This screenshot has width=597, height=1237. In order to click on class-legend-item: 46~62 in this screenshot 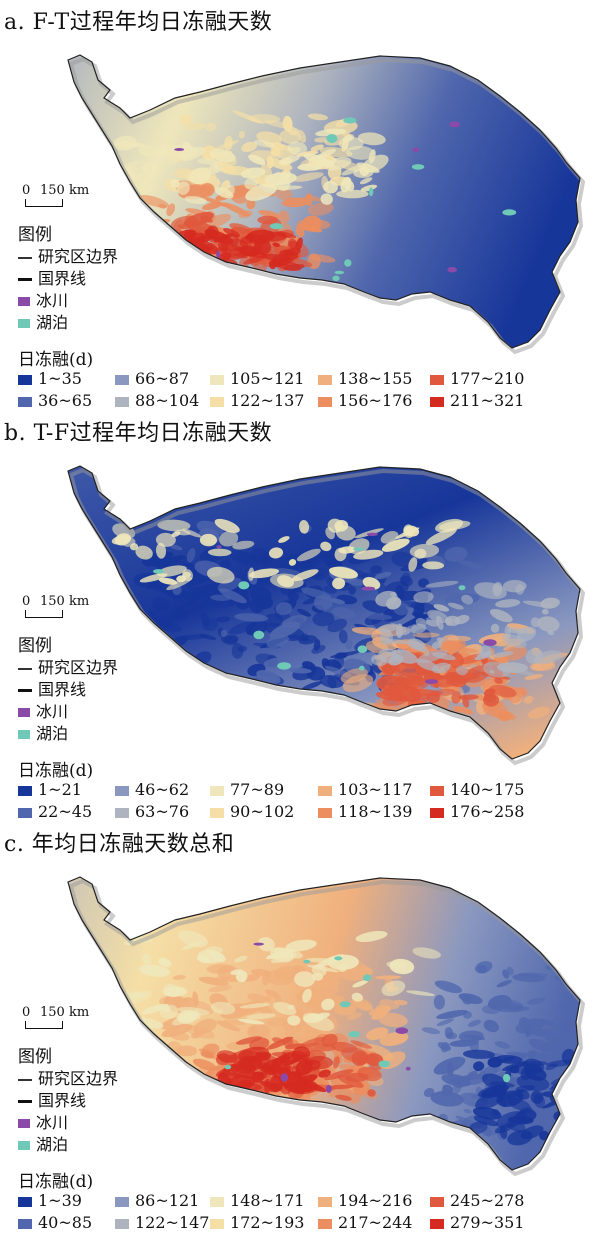, I will do `click(152, 790)`.